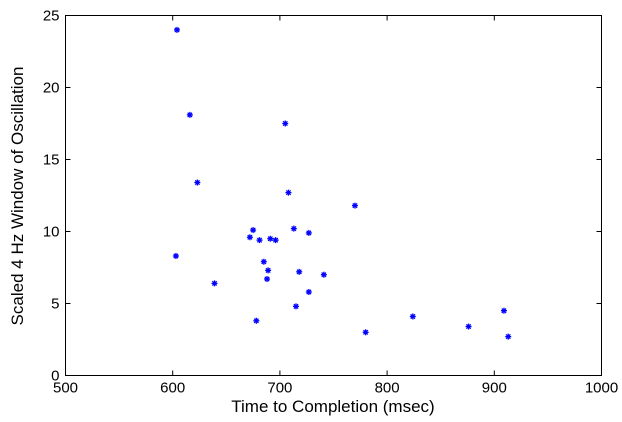 This screenshot has width=622, height=422. Describe the element at coordinates (65, 388) in the screenshot. I see `x-tick-label: 500` at that location.